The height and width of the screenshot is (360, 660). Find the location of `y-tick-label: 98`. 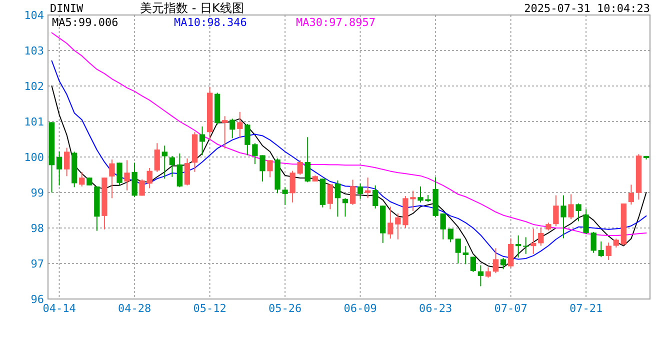

y-tick-label: 98 is located at coordinates (37, 228).